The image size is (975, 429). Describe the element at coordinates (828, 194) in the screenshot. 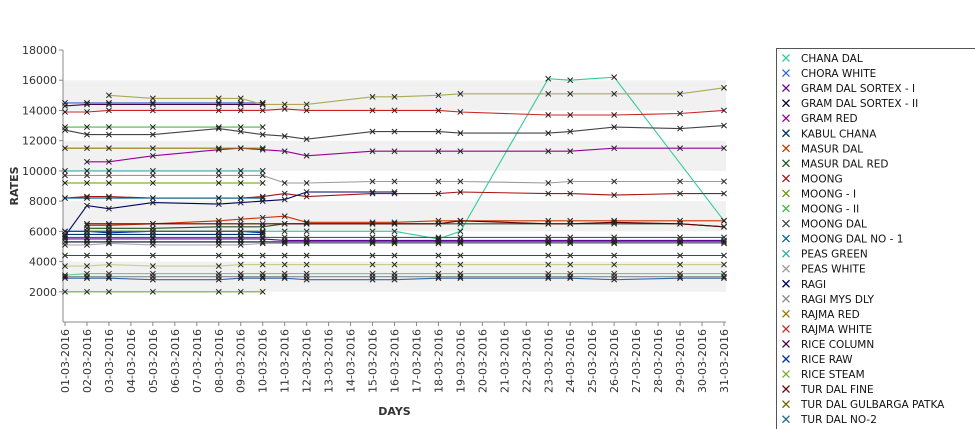

I see `legend-entry: MOONG - I` at that location.